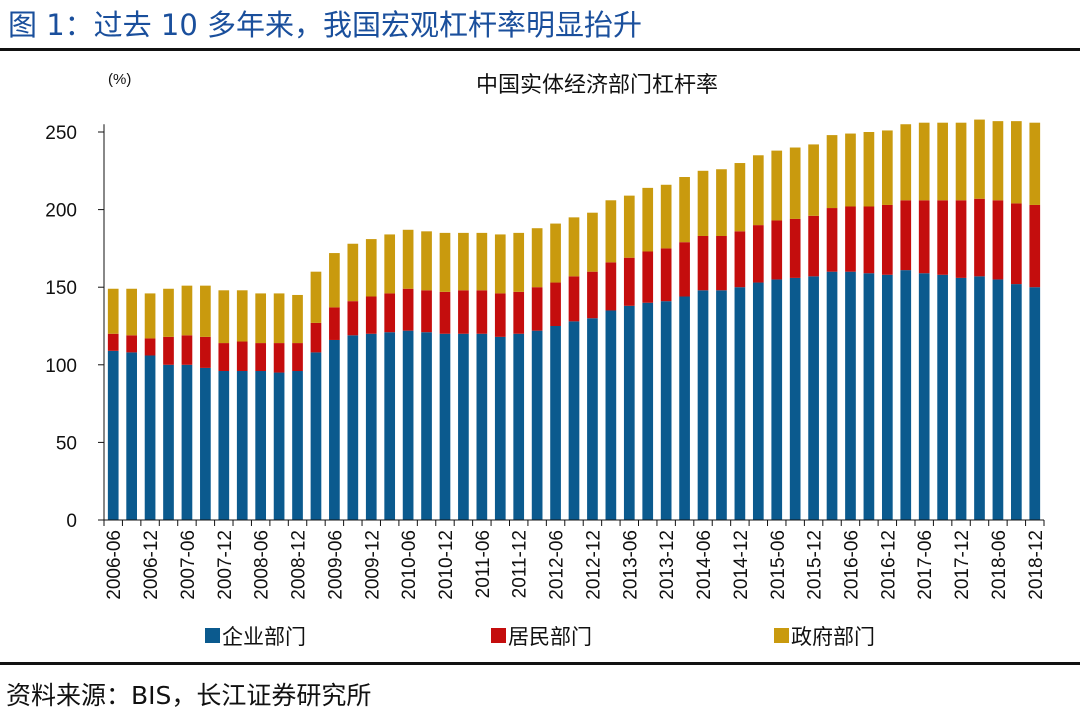 The height and width of the screenshot is (718, 1080). What do you see at coordinates (409, 565) in the screenshot?
I see `x-tick-label: 2010-06` at bounding box center [409, 565].